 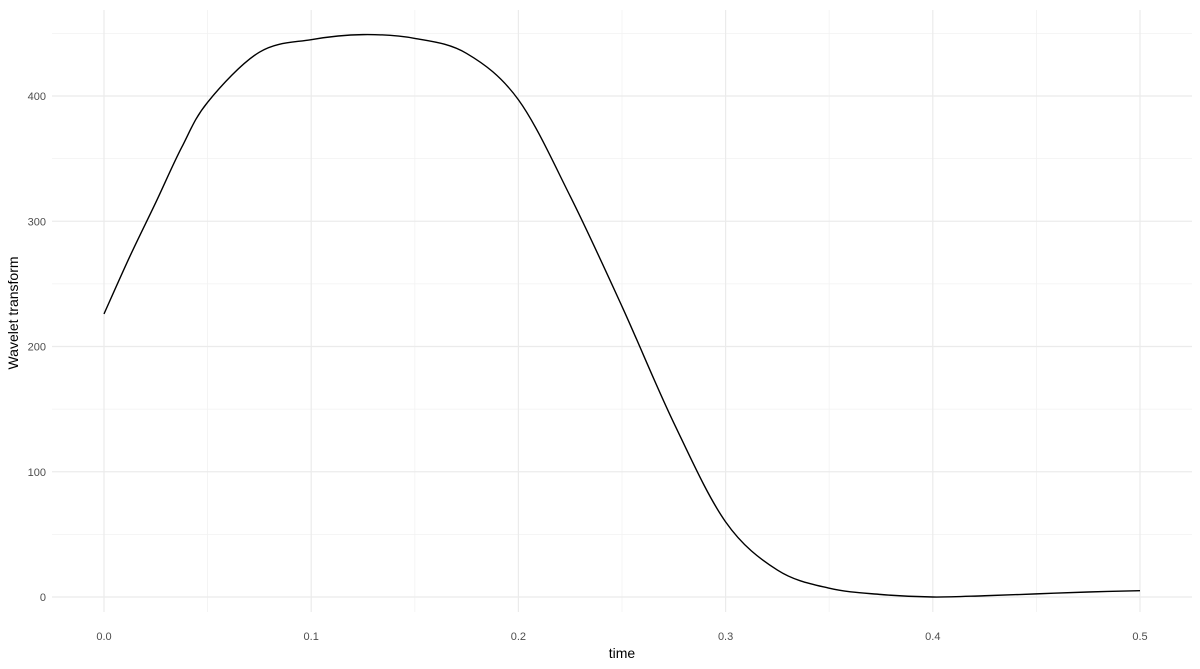 What do you see at coordinates (622, 653) in the screenshot?
I see `x-axis-title: time` at bounding box center [622, 653].